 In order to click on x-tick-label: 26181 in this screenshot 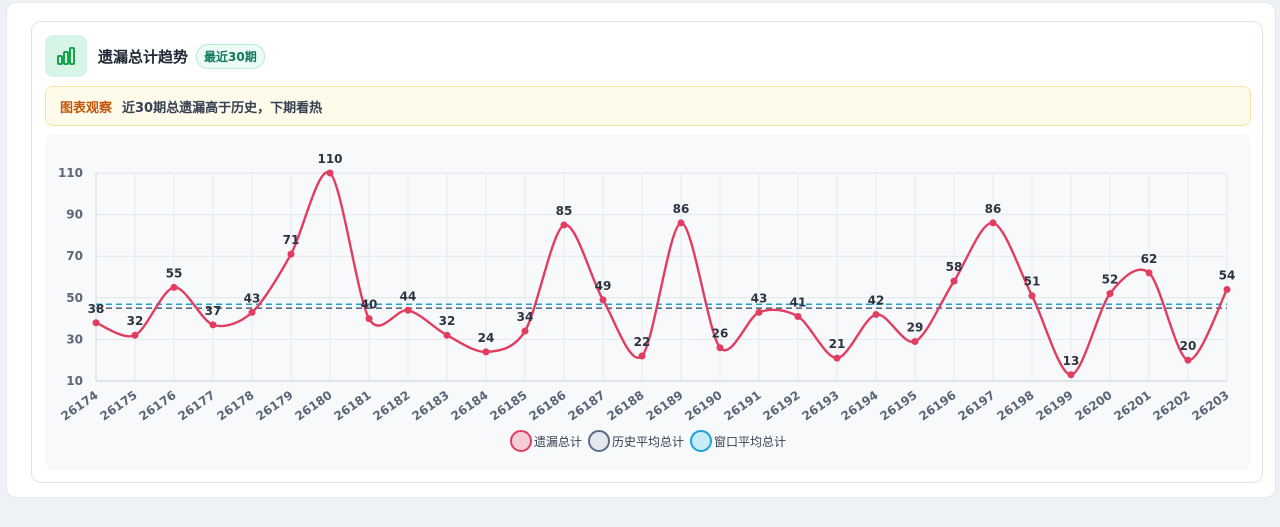, I will do `click(352, 405)`.